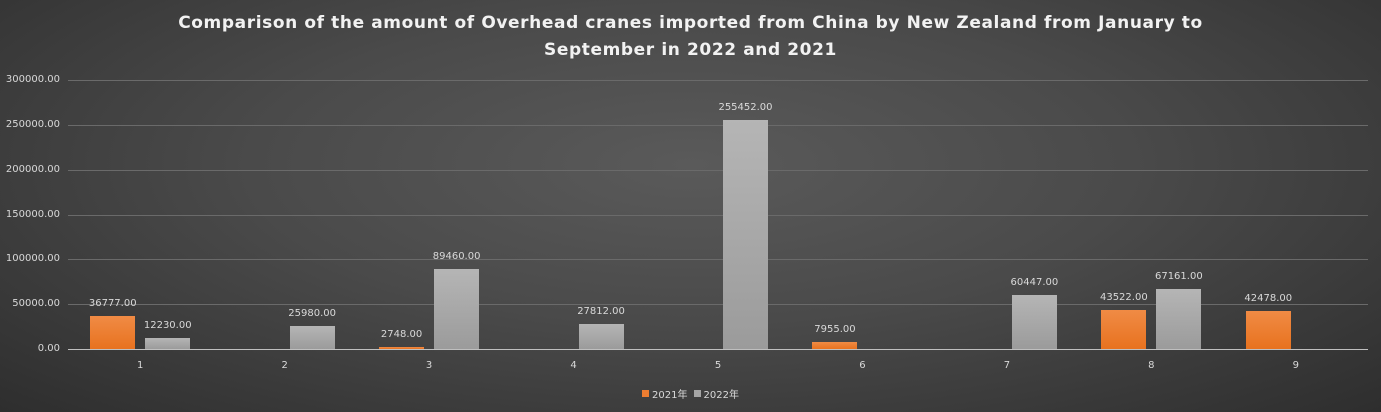  What do you see at coordinates (1007, 365) in the screenshot?
I see `x-tick-label: 7` at bounding box center [1007, 365].